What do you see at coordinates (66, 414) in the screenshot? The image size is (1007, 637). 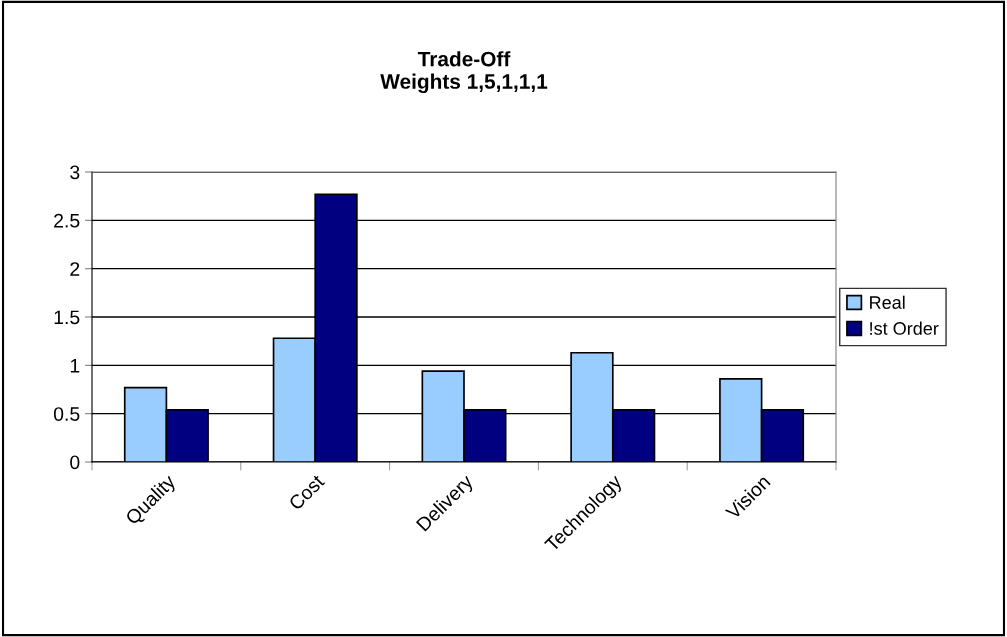 I see `y-tick-label: 0.5` at bounding box center [66, 414].